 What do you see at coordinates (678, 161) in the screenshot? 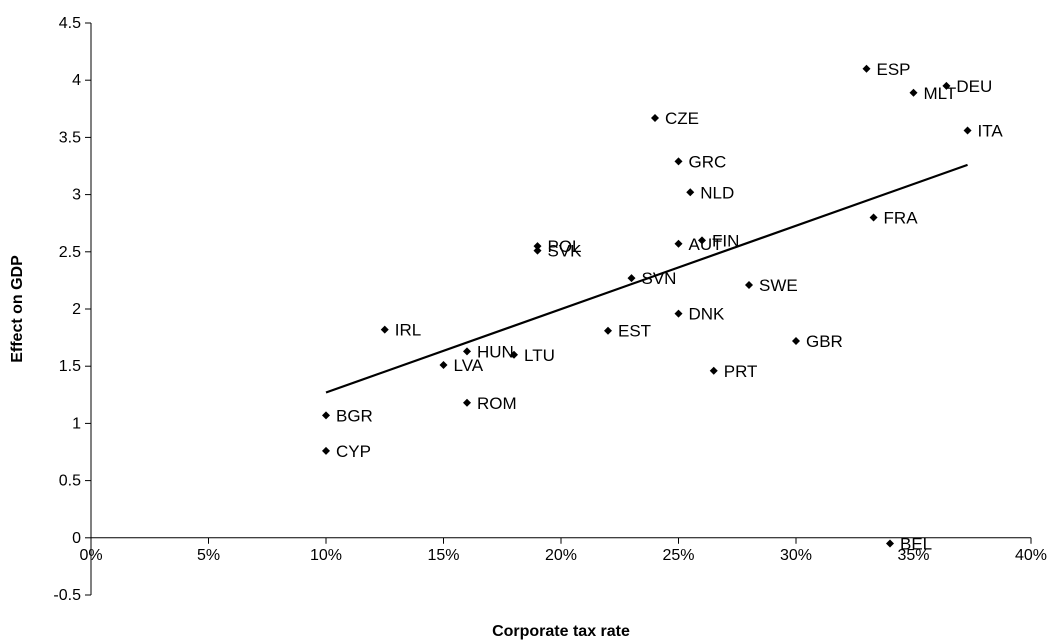
I see `data-point-grc` at bounding box center [678, 161].